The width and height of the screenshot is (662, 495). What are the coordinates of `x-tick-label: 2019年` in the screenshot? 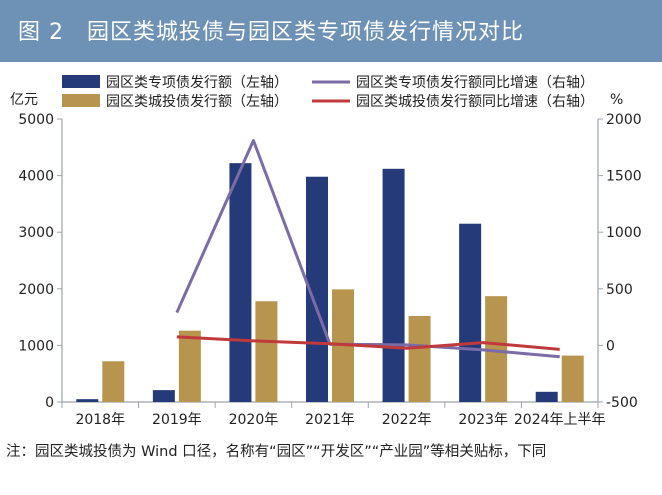 It's located at (177, 420).